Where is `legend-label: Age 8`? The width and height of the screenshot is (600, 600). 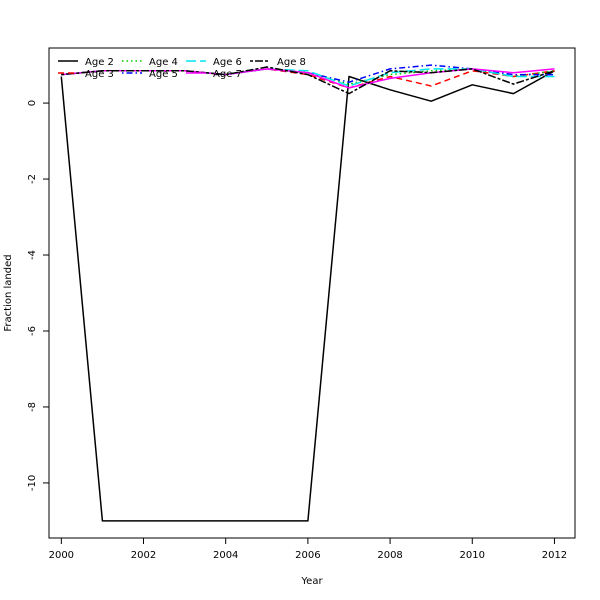
legend-label: Age 8 is located at coordinates (291, 62).